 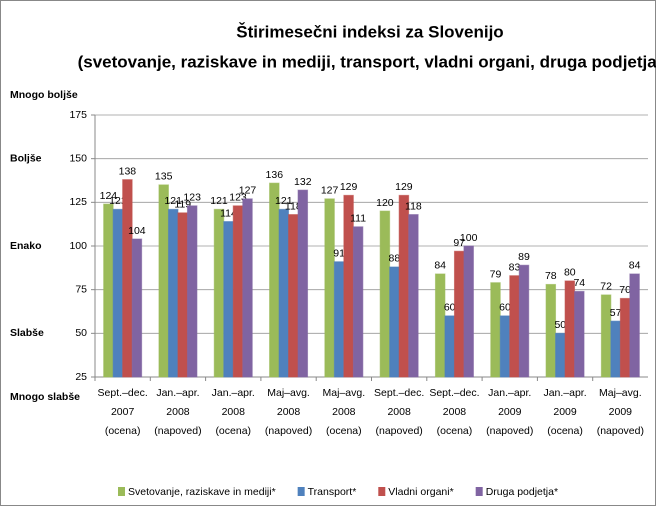 I want to click on data-label: 111, so click(x=358, y=219).